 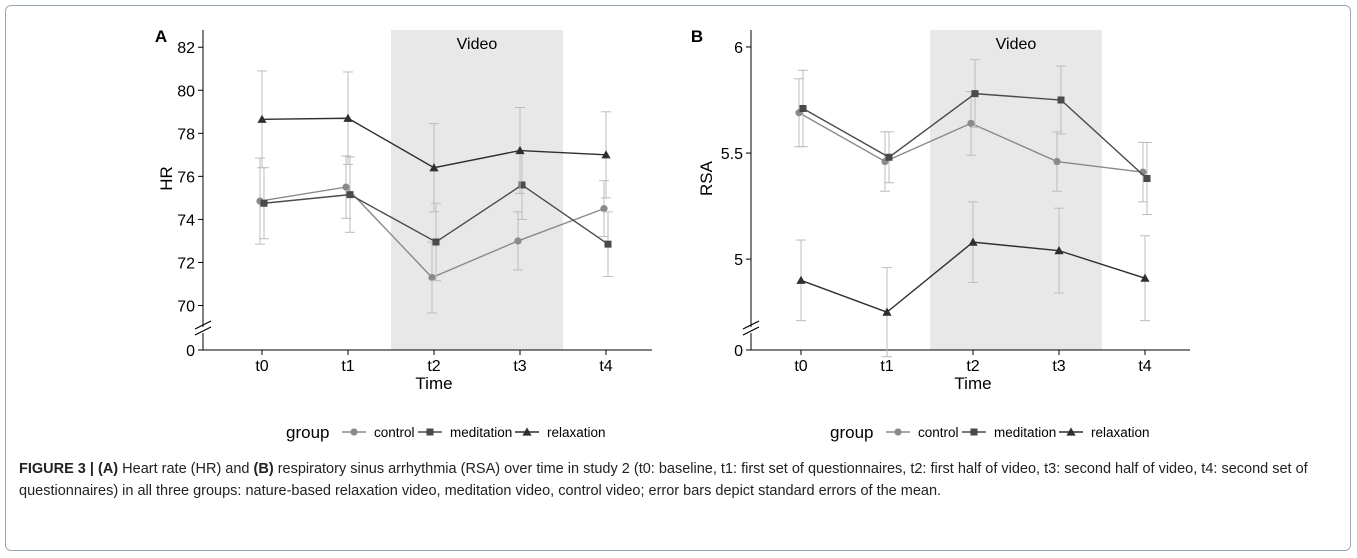 What do you see at coordinates (706, 178) in the screenshot?
I see `y-axis-title: RSA` at bounding box center [706, 178].